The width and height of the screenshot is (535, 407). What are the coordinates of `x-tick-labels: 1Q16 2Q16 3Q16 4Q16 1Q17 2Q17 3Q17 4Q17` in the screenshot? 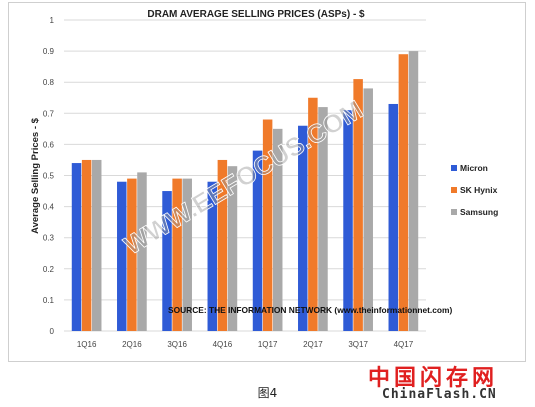 It's located at (245, 344).